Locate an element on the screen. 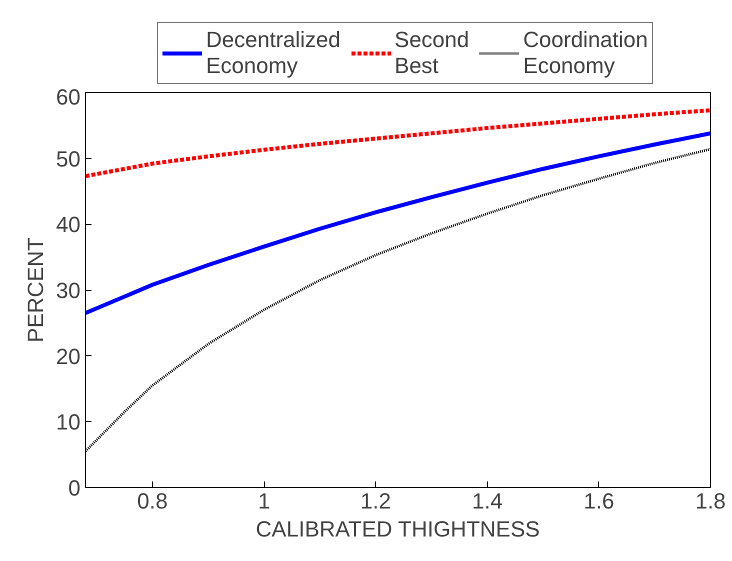  x-tick-label: 1 is located at coordinates (264, 501).